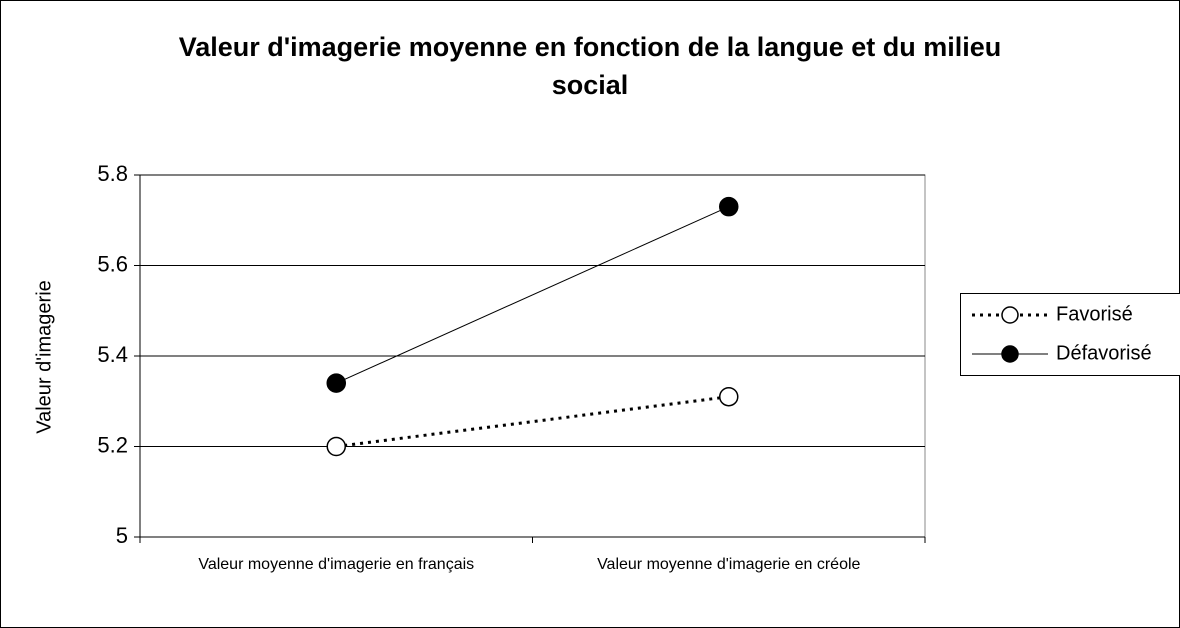 The height and width of the screenshot is (628, 1180). I want to click on y-tick-label: 5.2, so click(112, 444).